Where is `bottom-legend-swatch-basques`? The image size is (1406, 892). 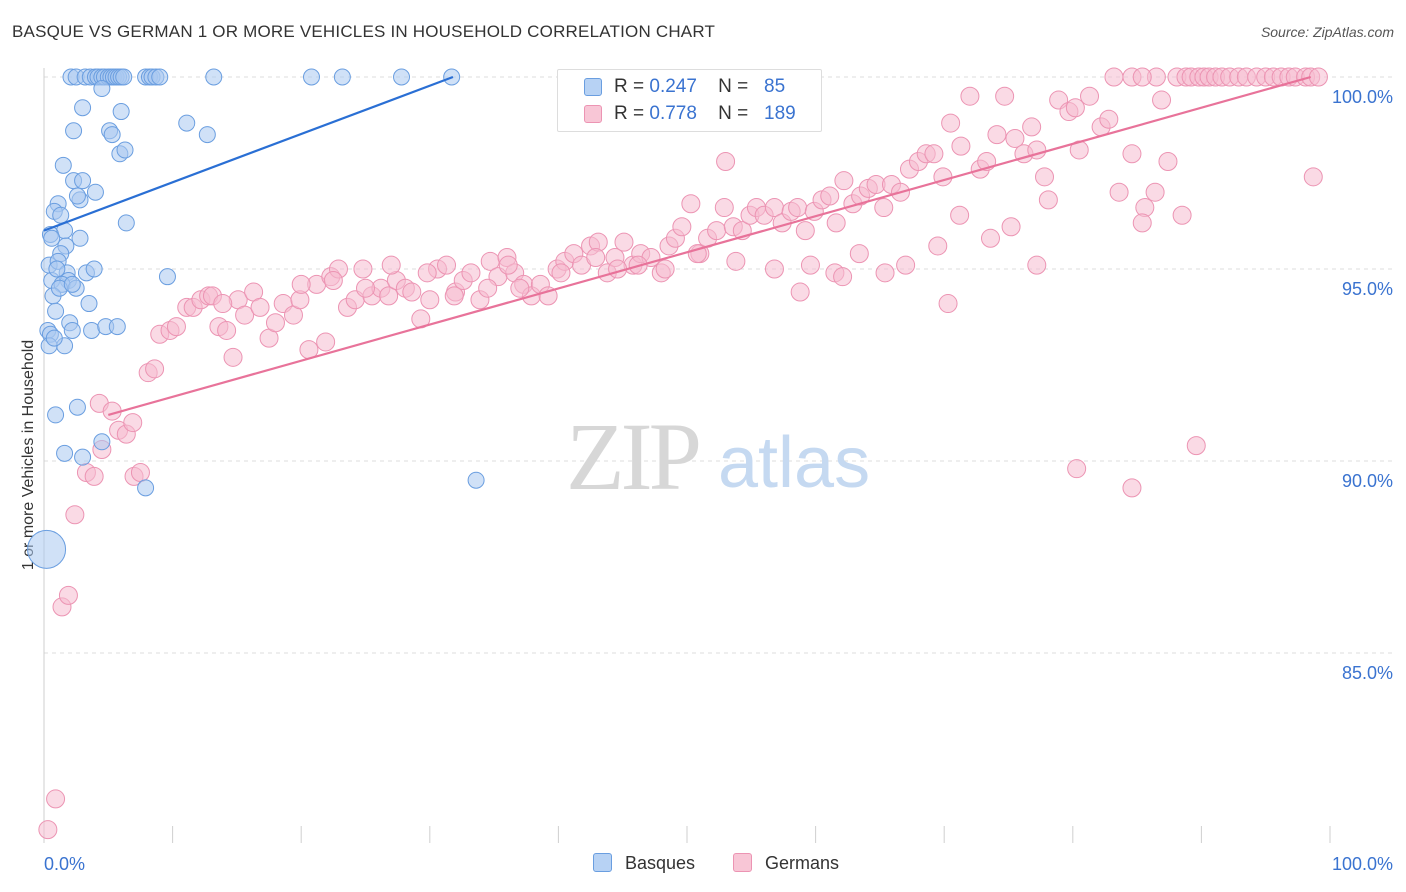 bottom-legend-swatch-basques is located at coordinates (602, 862).